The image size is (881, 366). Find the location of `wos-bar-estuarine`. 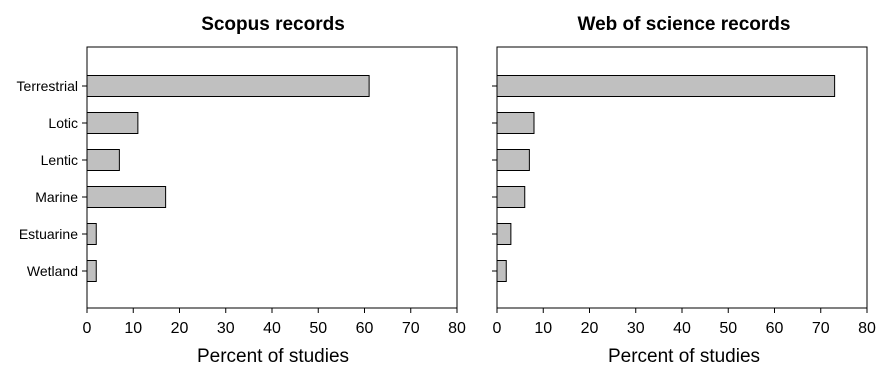

wos-bar-estuarine is located at coordinates (504, 234).